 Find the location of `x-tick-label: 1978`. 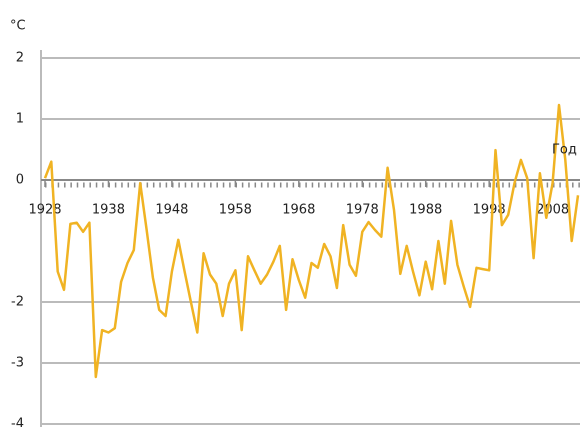

x-tick-label: 1978 is located at coordinates (362, 210).